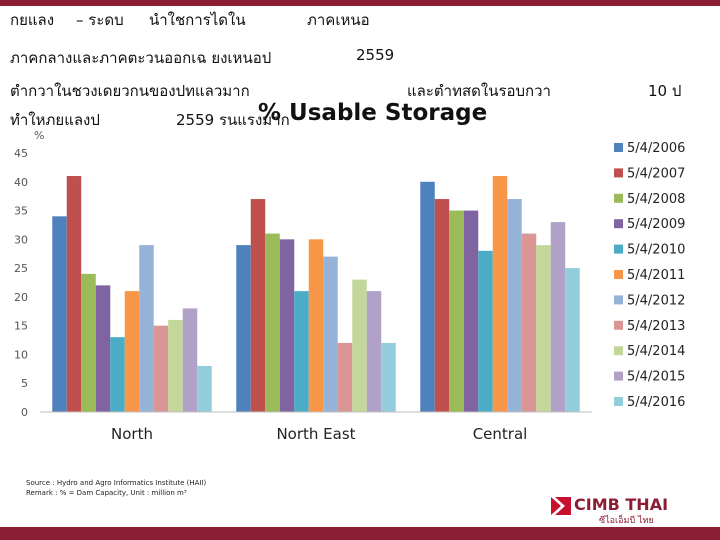  Describe the element at coordinates (21, 182) in the screenshot. I see `y-tick-label: 40` at that location.